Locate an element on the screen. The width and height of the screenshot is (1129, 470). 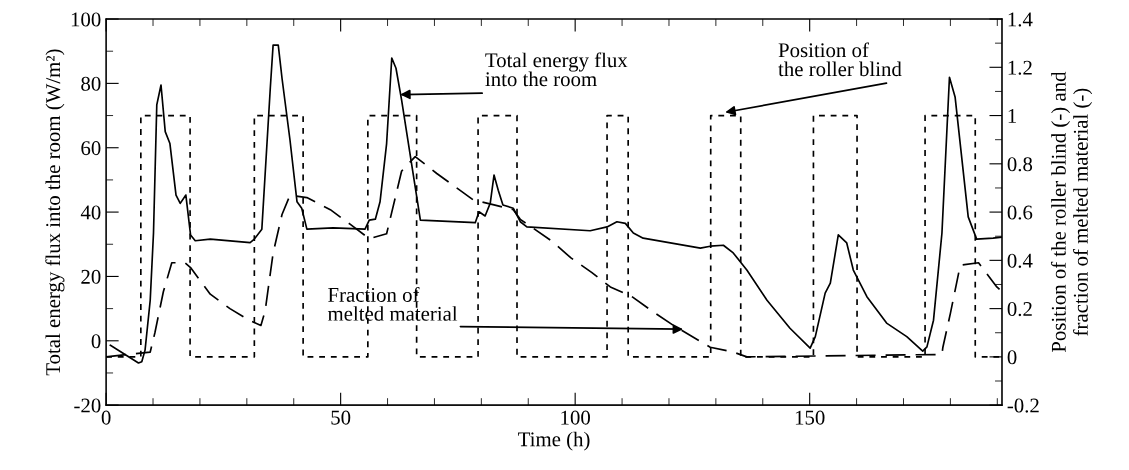
x-tick-label: 0 is located at coordinates (106, 417).